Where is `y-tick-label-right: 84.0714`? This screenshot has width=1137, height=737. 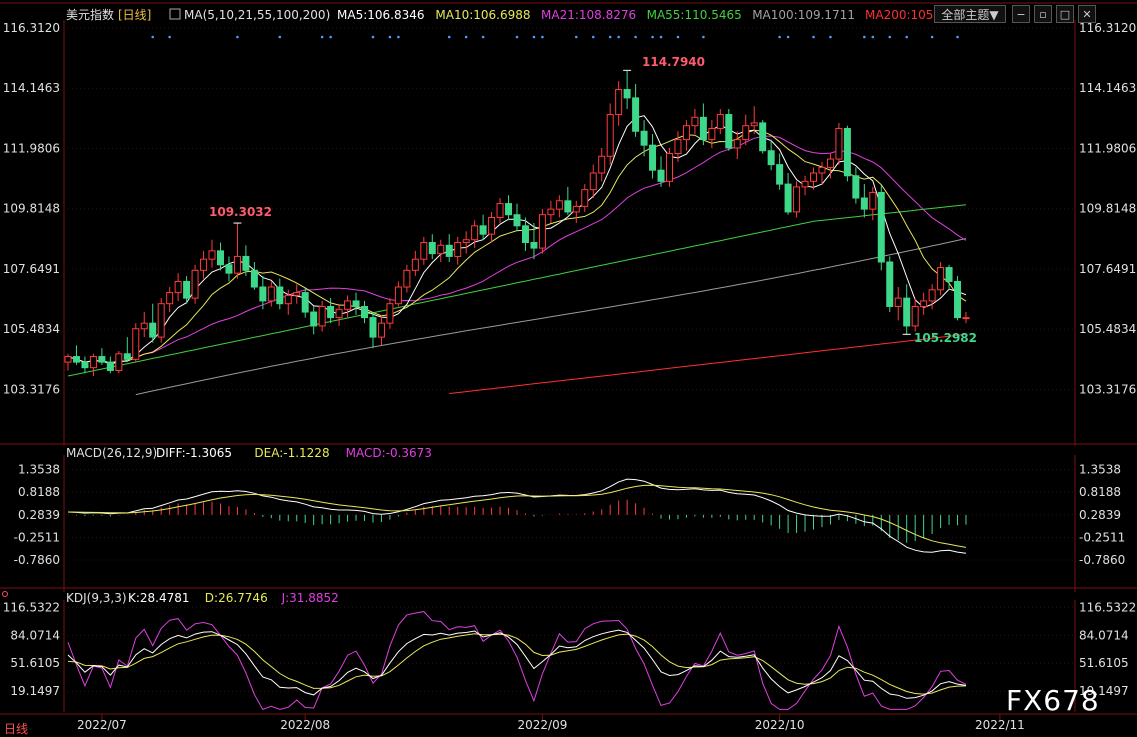
y-tick-label-right: 84.0714 is located at coordinates (1104, 635).